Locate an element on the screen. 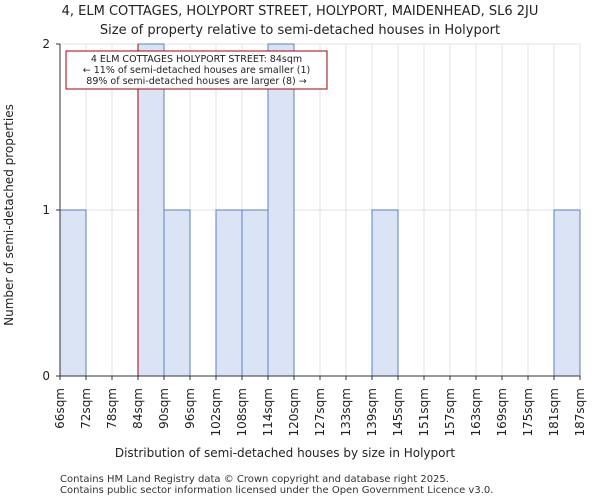 The width and height of the screenshot is (600, 500). bar-66sqm is located at coordinates (73, 293).